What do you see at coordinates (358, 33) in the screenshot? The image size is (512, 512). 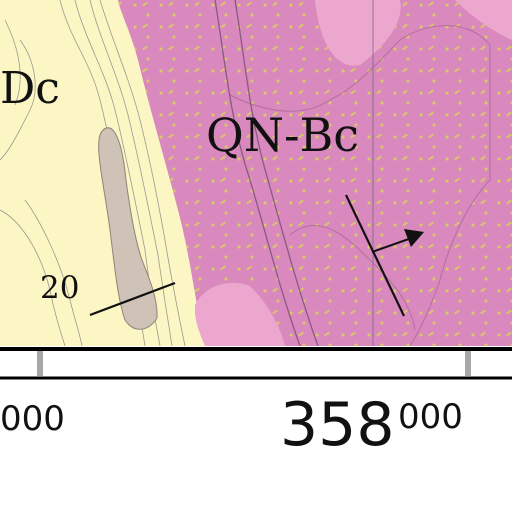 I see `light-pink-zone-top` at bounding box center [358, 33].